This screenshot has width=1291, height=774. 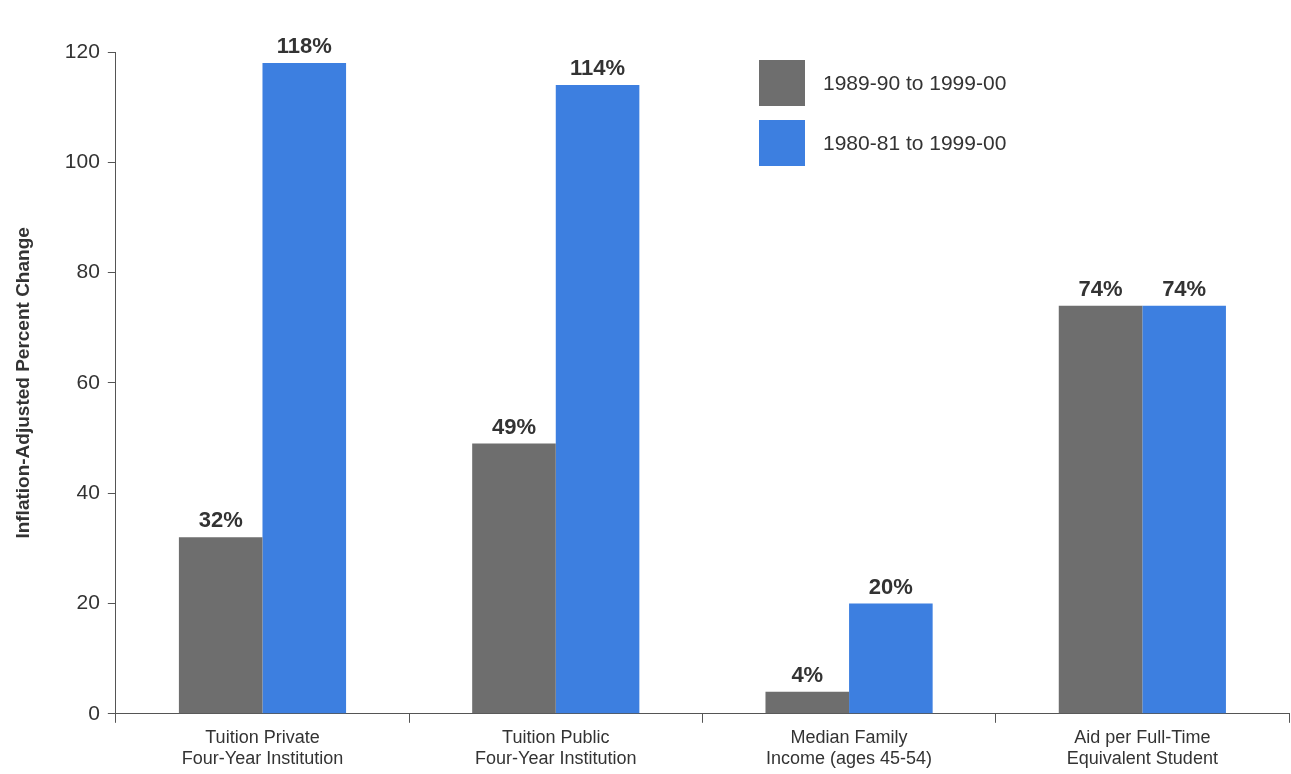 I want to click on y-tick-label: 20, so click(x=88, y=602).